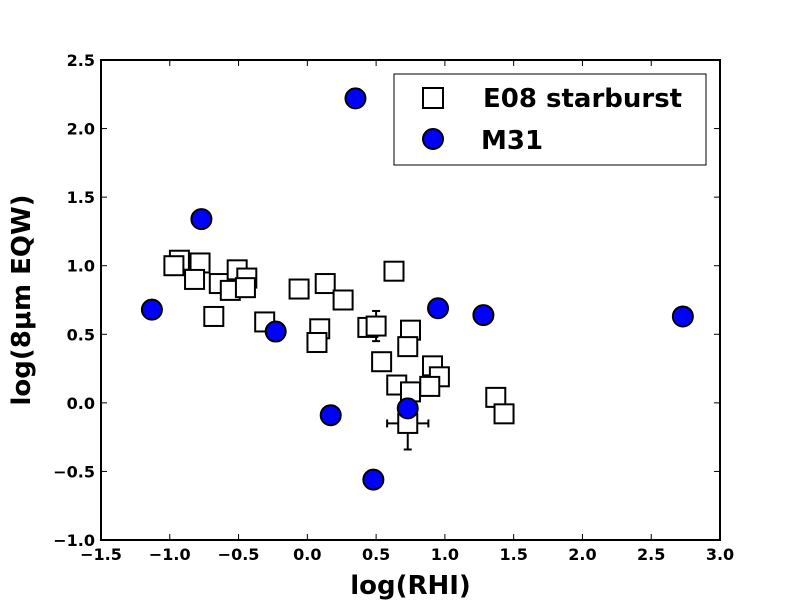 The height and width of the screenshot is (600, 800). I want to click on y-tick-label: 2.0, so click(81, 129).